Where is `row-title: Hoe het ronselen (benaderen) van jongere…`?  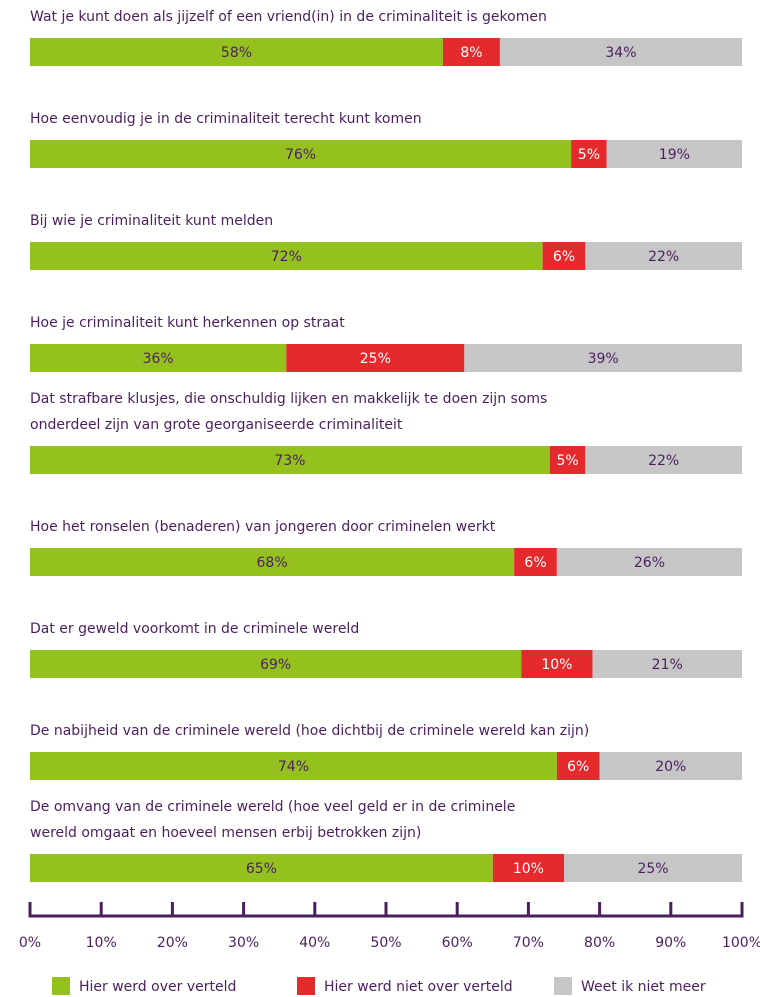
row-title: Hoe het ronselen (benaderen) van jongere… is located at coordinates (263, 527).